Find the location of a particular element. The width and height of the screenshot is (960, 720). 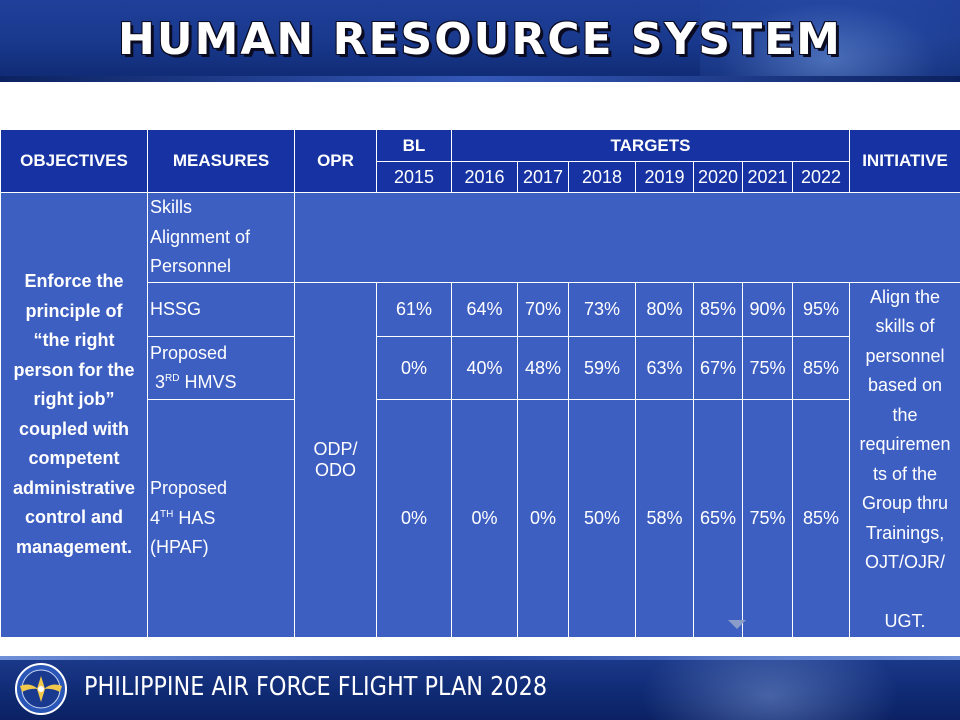

header-objectives: OBJECTIVES is located at coordinates (74, 161).